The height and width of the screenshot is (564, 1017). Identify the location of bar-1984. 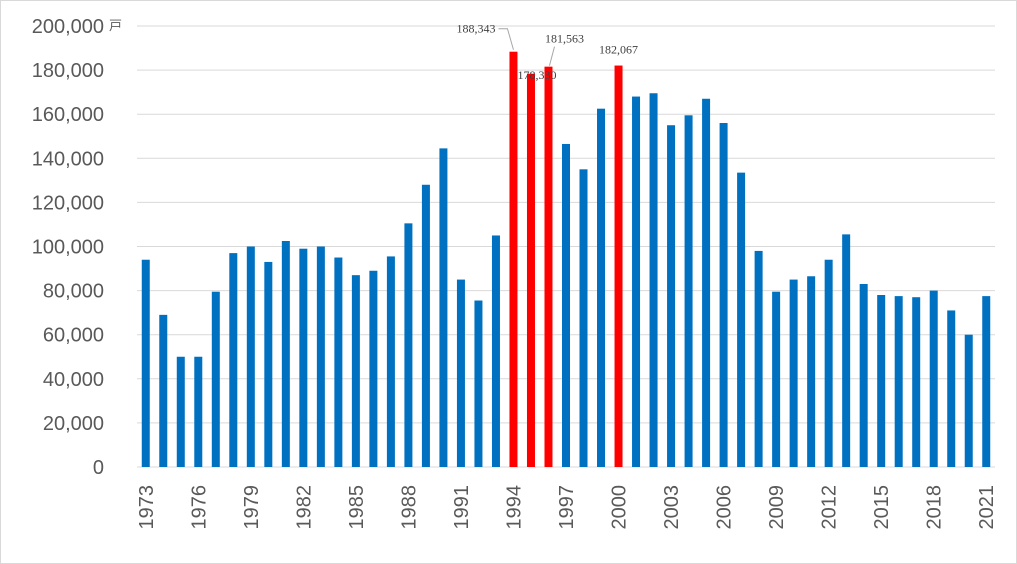
(338, 362).